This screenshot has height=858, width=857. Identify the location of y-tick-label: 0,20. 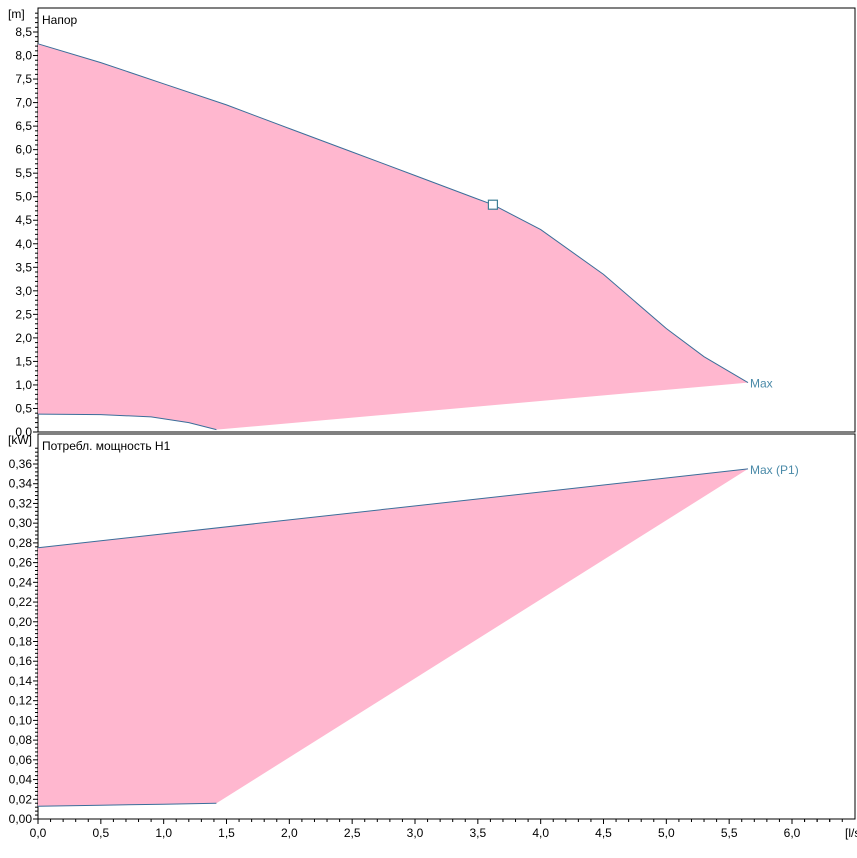
(21, 622).